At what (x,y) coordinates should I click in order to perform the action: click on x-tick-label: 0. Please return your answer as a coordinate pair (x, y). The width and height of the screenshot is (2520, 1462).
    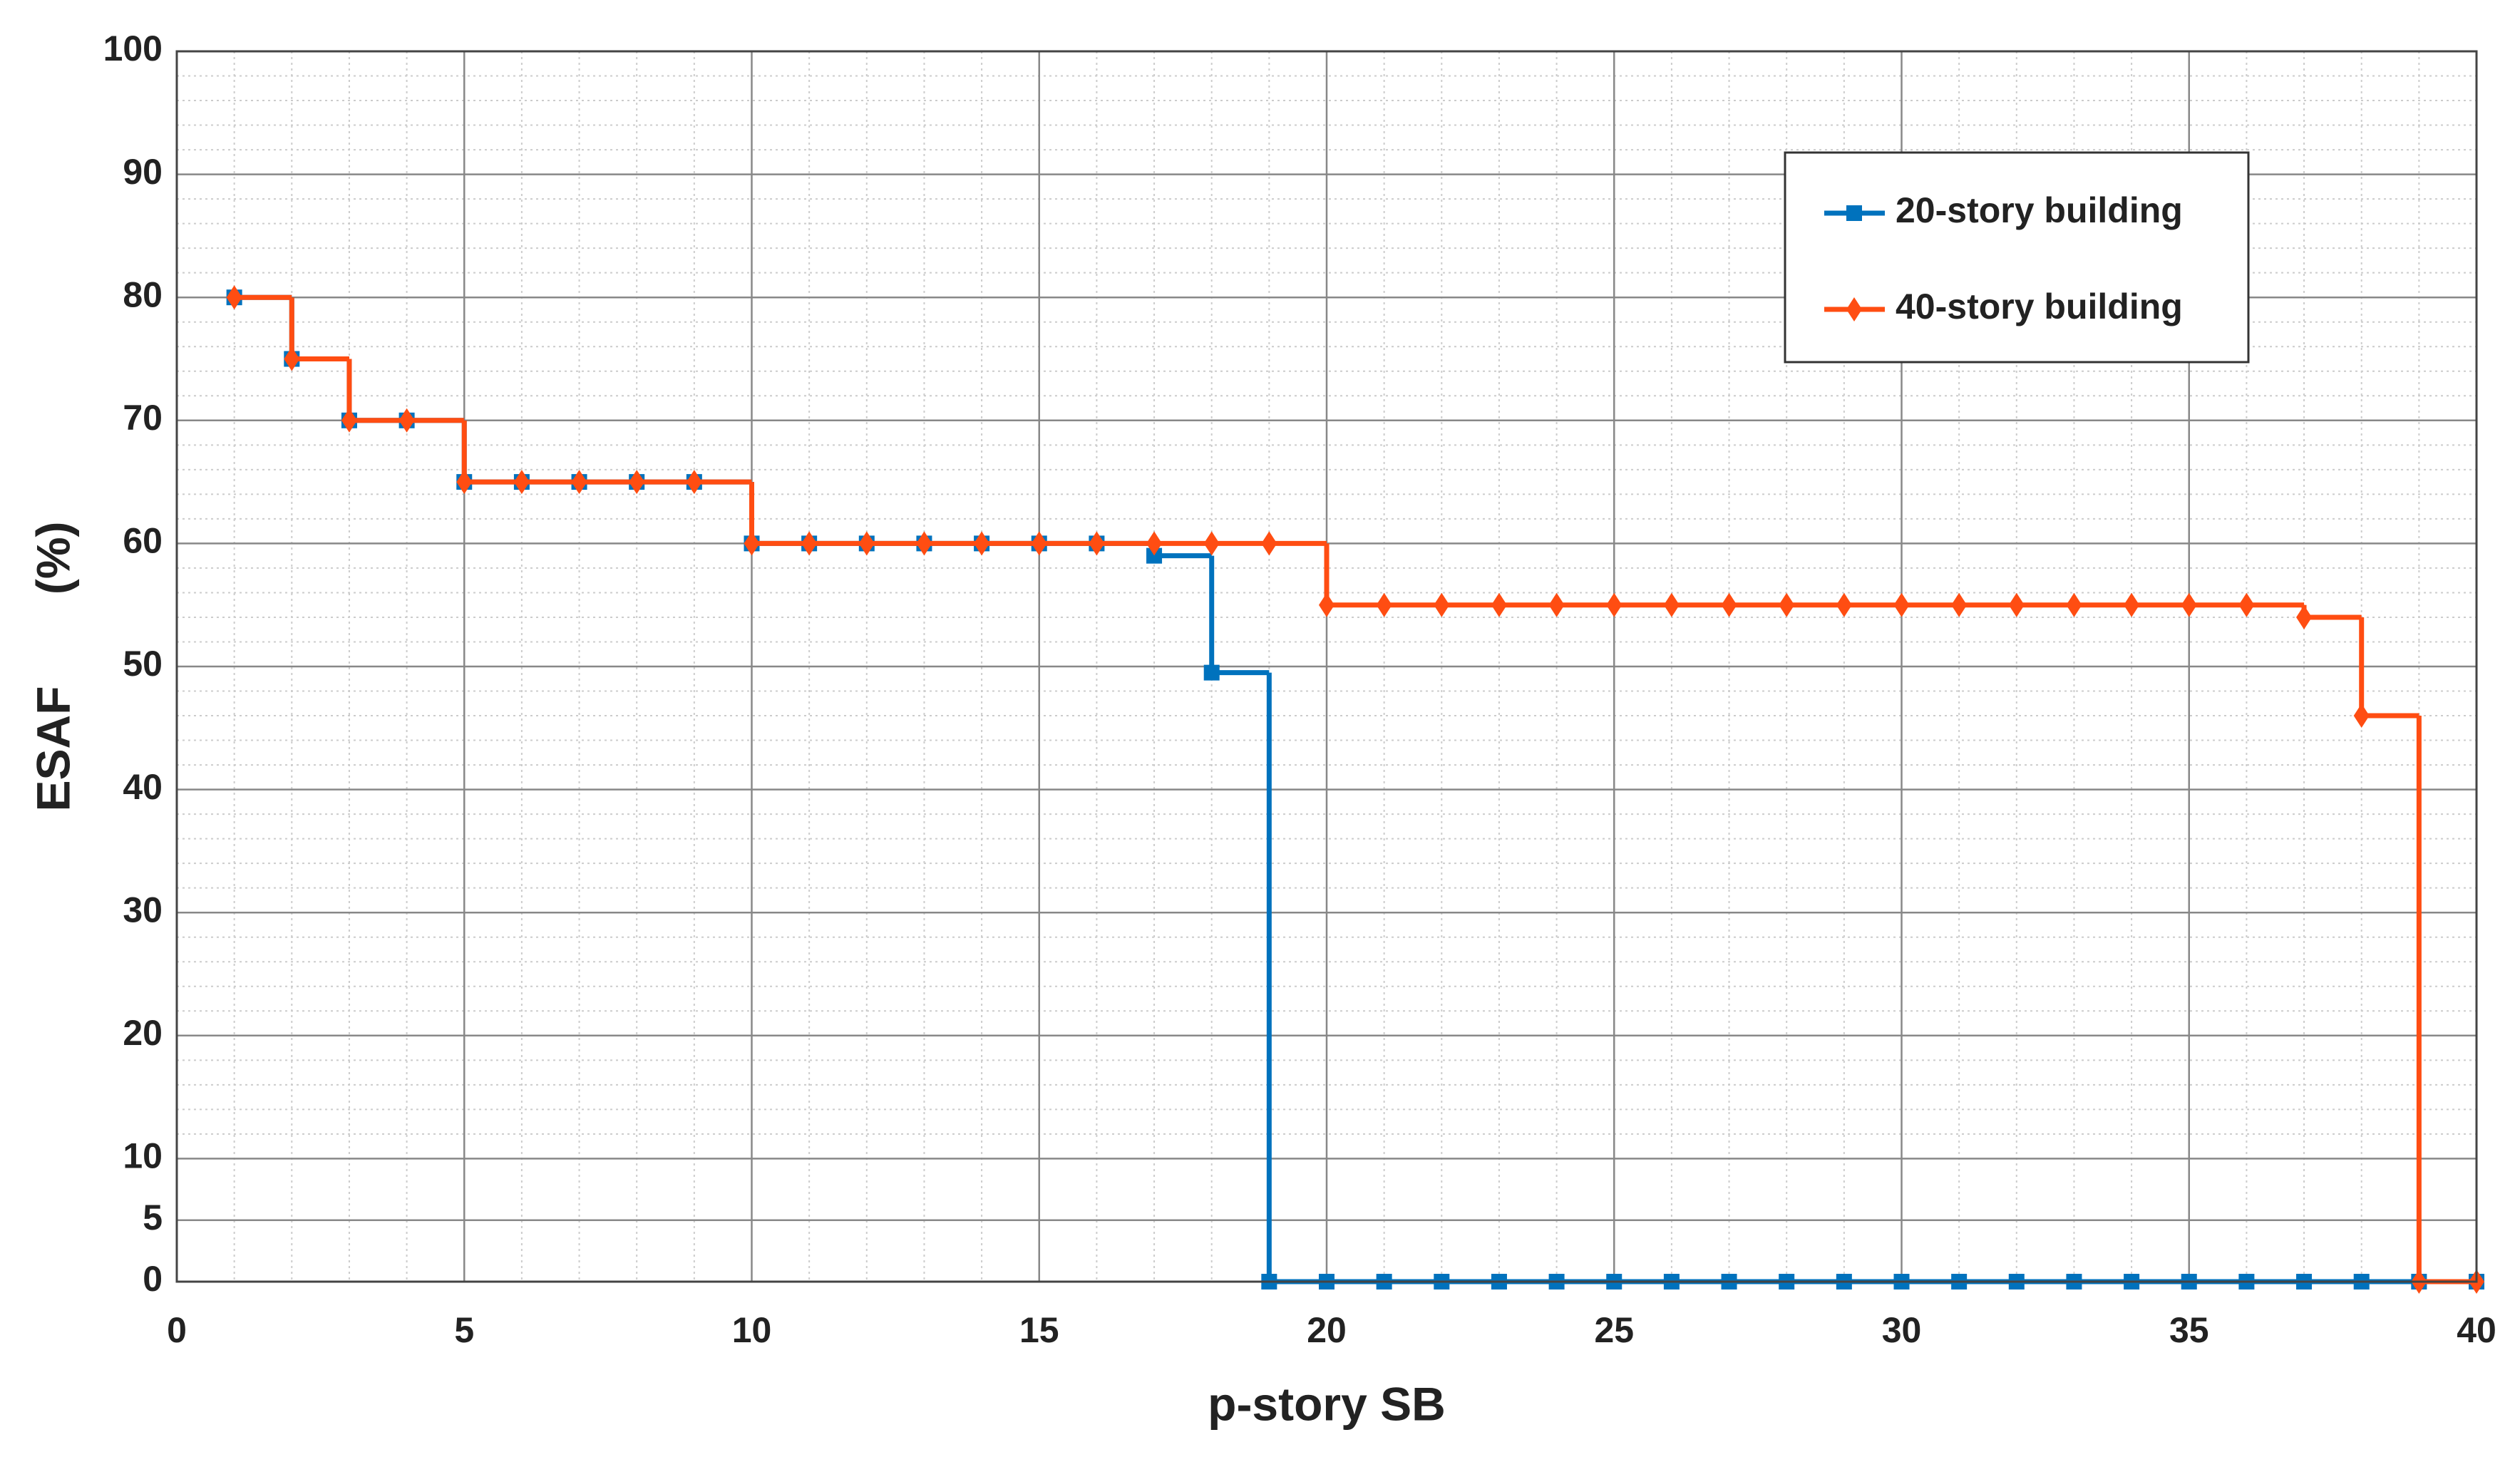
    Looking at the image, I should click on (177, 1330).